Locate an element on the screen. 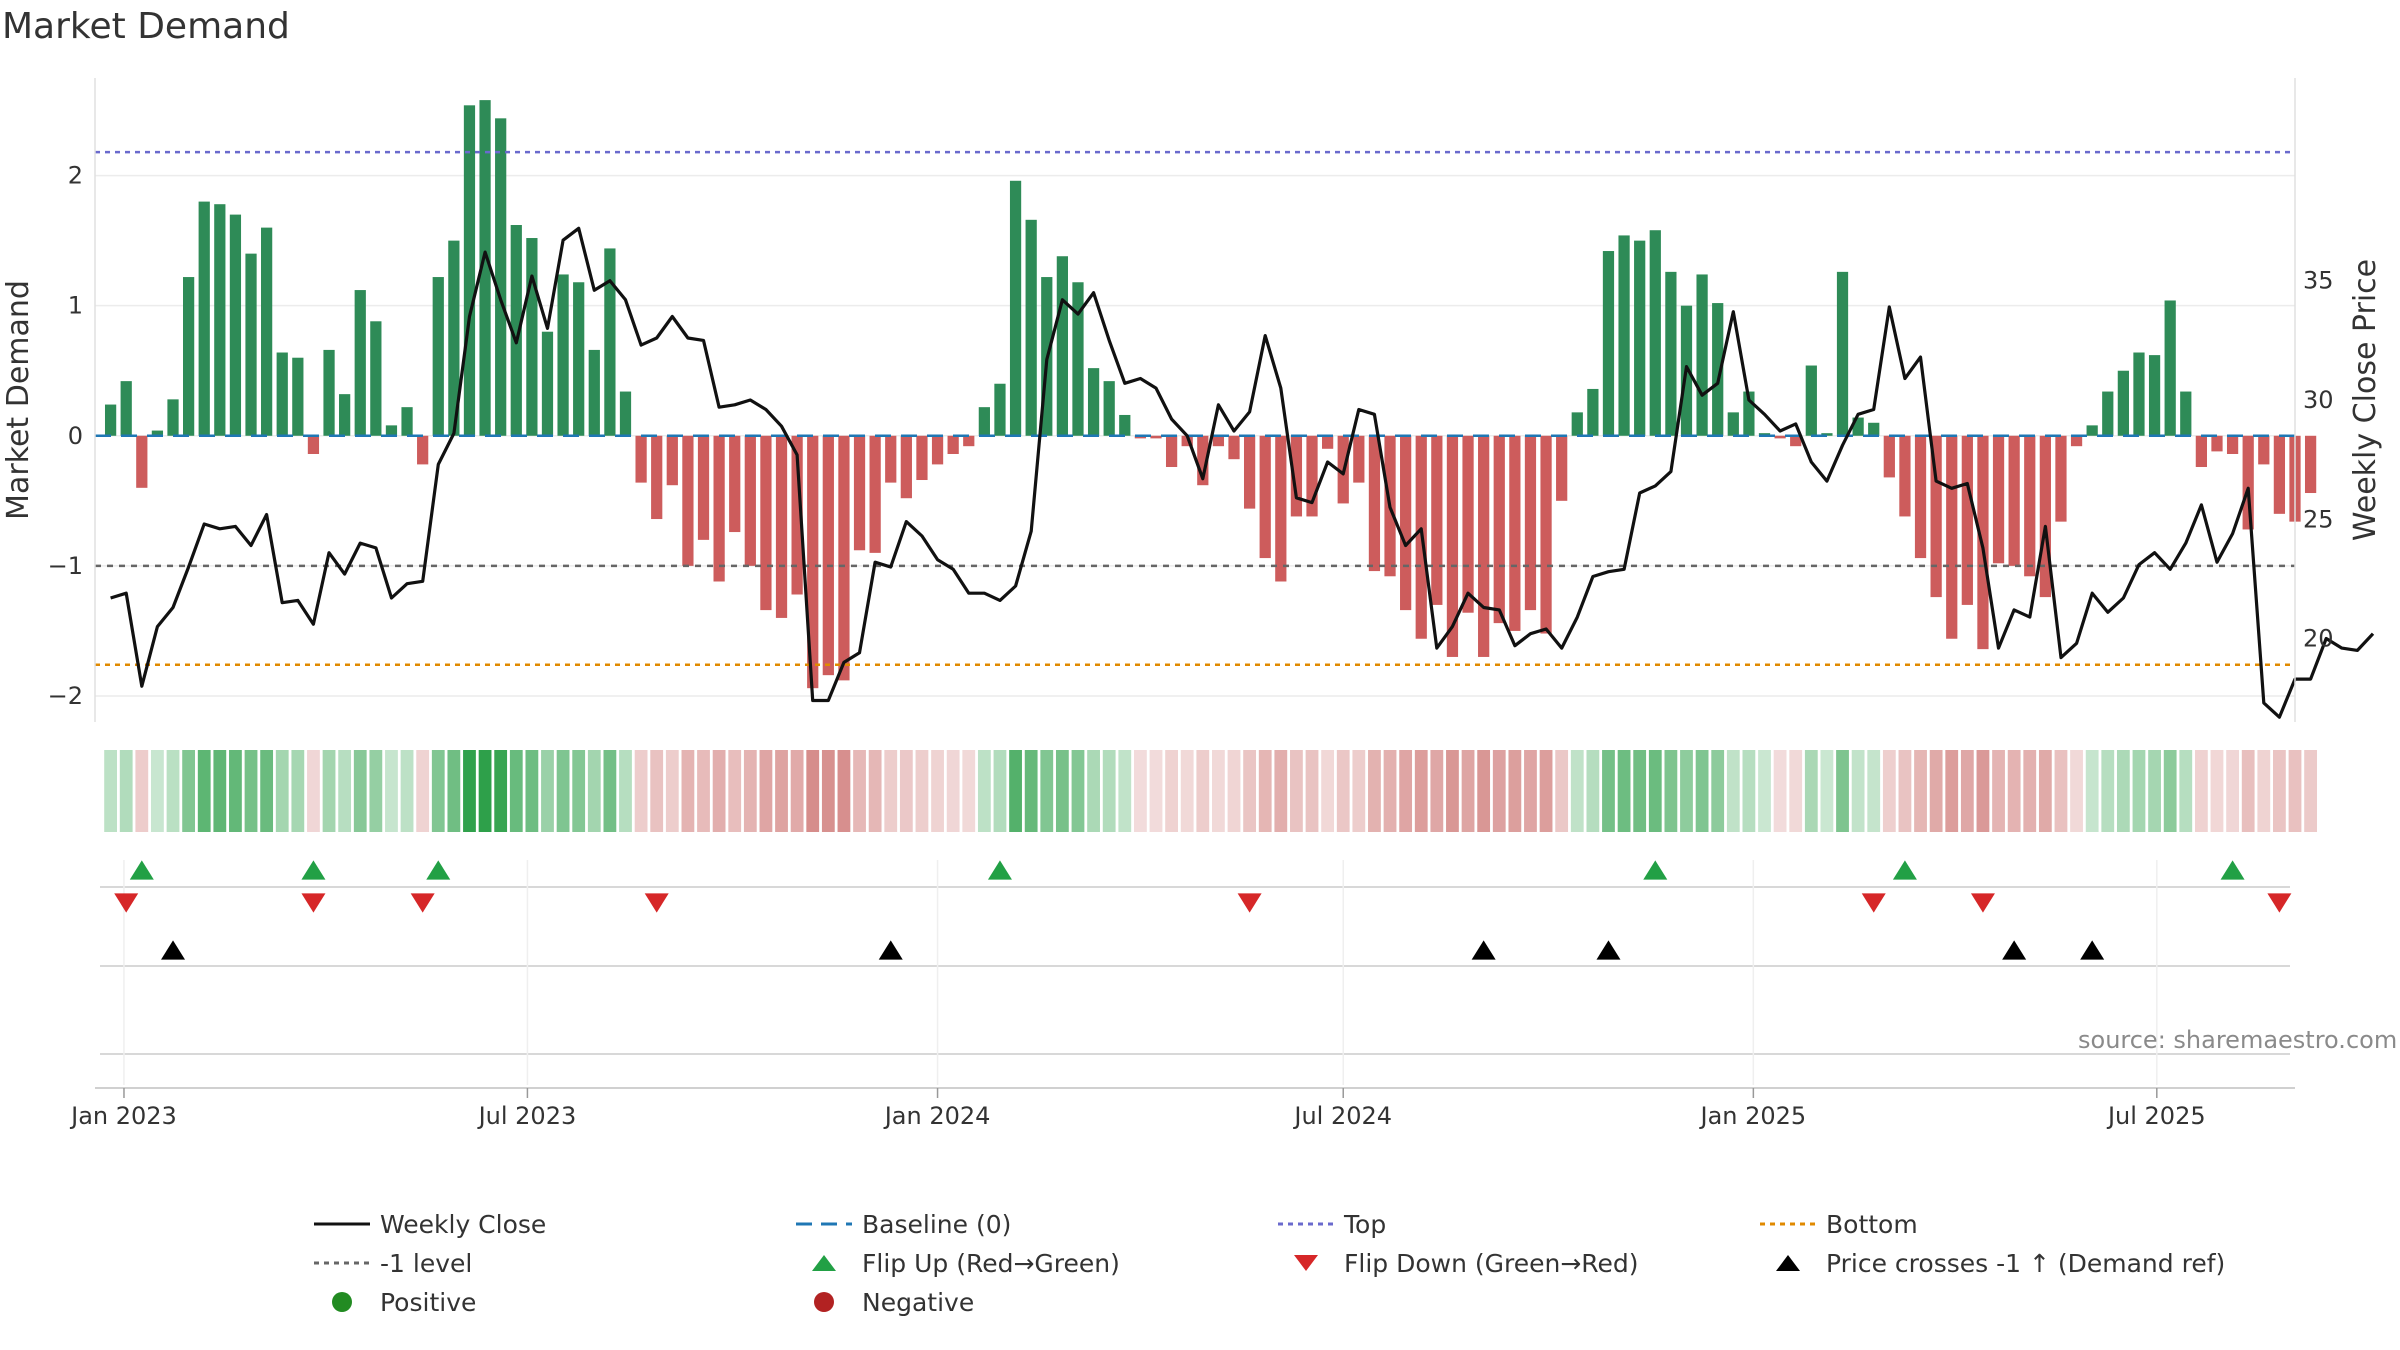  legend-label: Negative is located at coordinates (918, 1302).